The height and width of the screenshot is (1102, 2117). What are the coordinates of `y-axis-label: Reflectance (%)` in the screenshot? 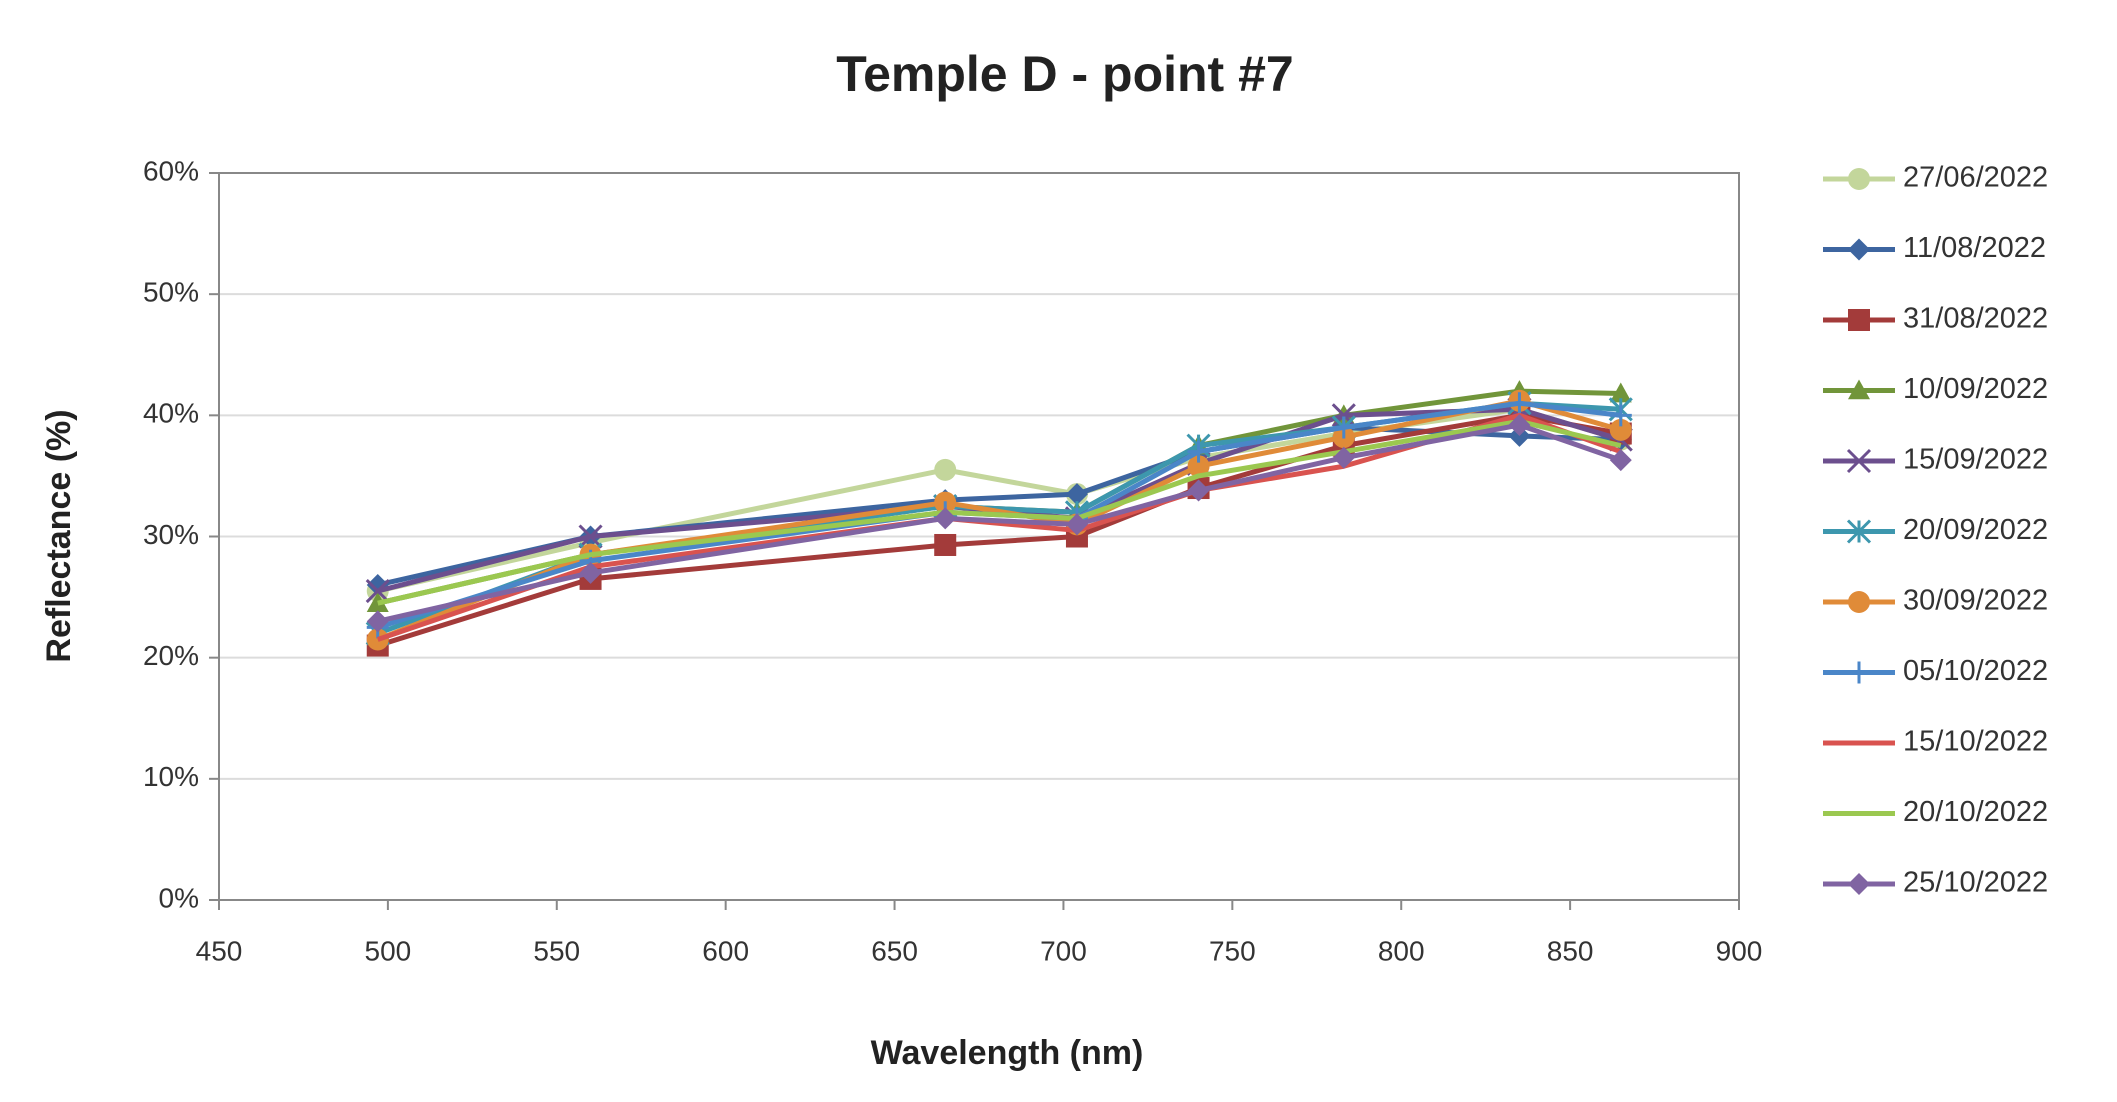 It's located at (59, 535).